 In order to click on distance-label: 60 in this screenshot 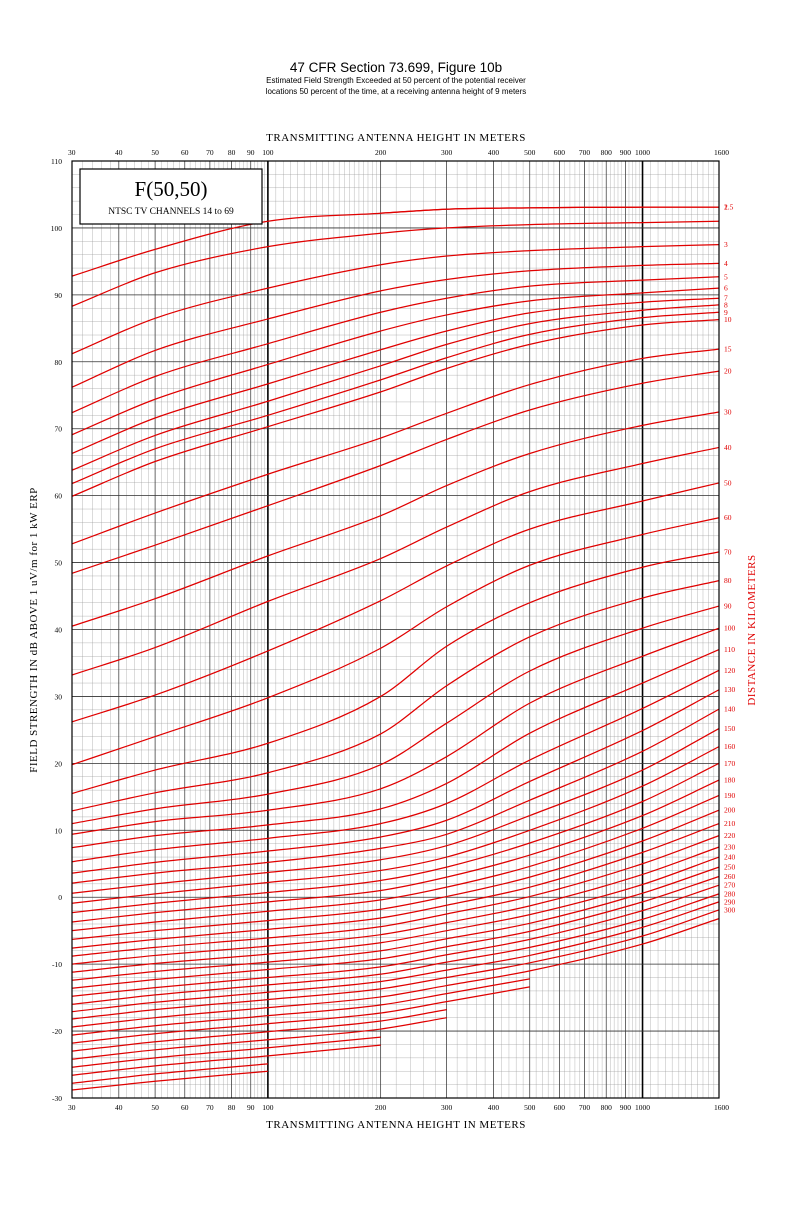, I will do `click(728, 517)`.